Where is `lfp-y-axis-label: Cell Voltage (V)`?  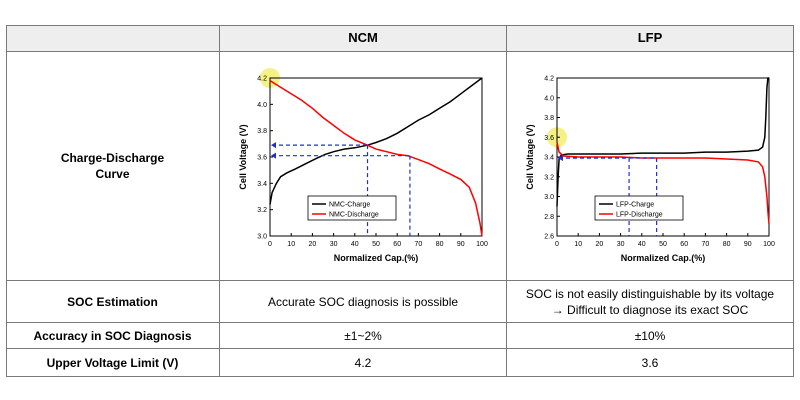
lfp-y-axis-label: Cell Voltage (V) is located at coordinates (530, 156).